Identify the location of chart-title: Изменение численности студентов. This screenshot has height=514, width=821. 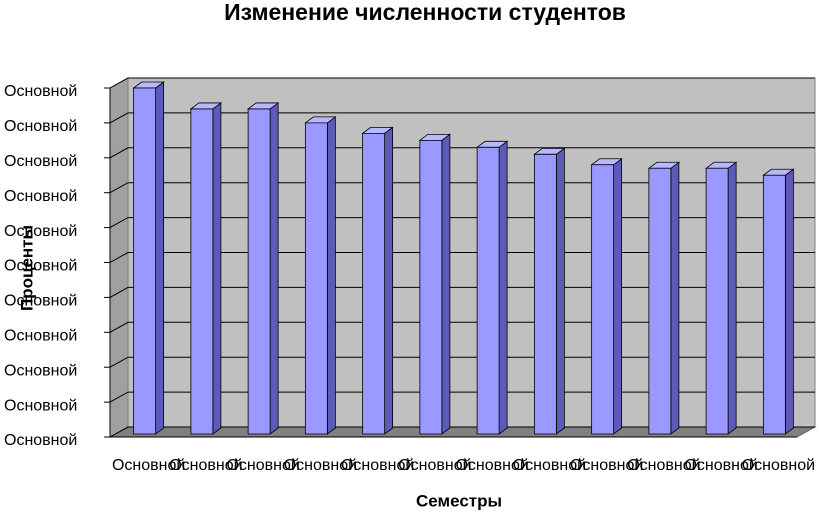
(425, 12).